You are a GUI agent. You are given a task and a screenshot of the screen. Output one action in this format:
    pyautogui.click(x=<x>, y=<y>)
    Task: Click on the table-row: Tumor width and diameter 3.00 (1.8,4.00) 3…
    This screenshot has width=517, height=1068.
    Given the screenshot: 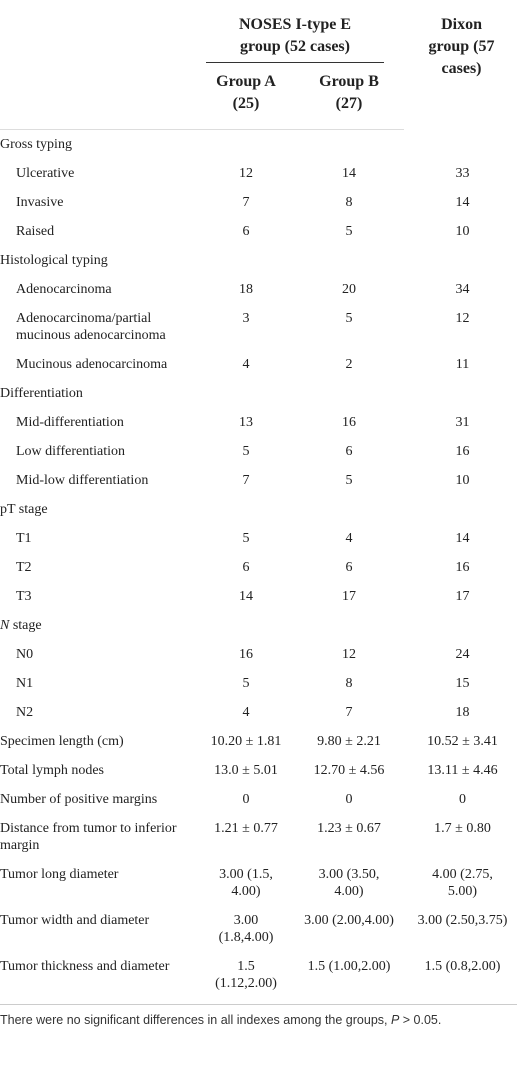 What is the action you would take?
    pyautogui.click(x=258, y=929)
    